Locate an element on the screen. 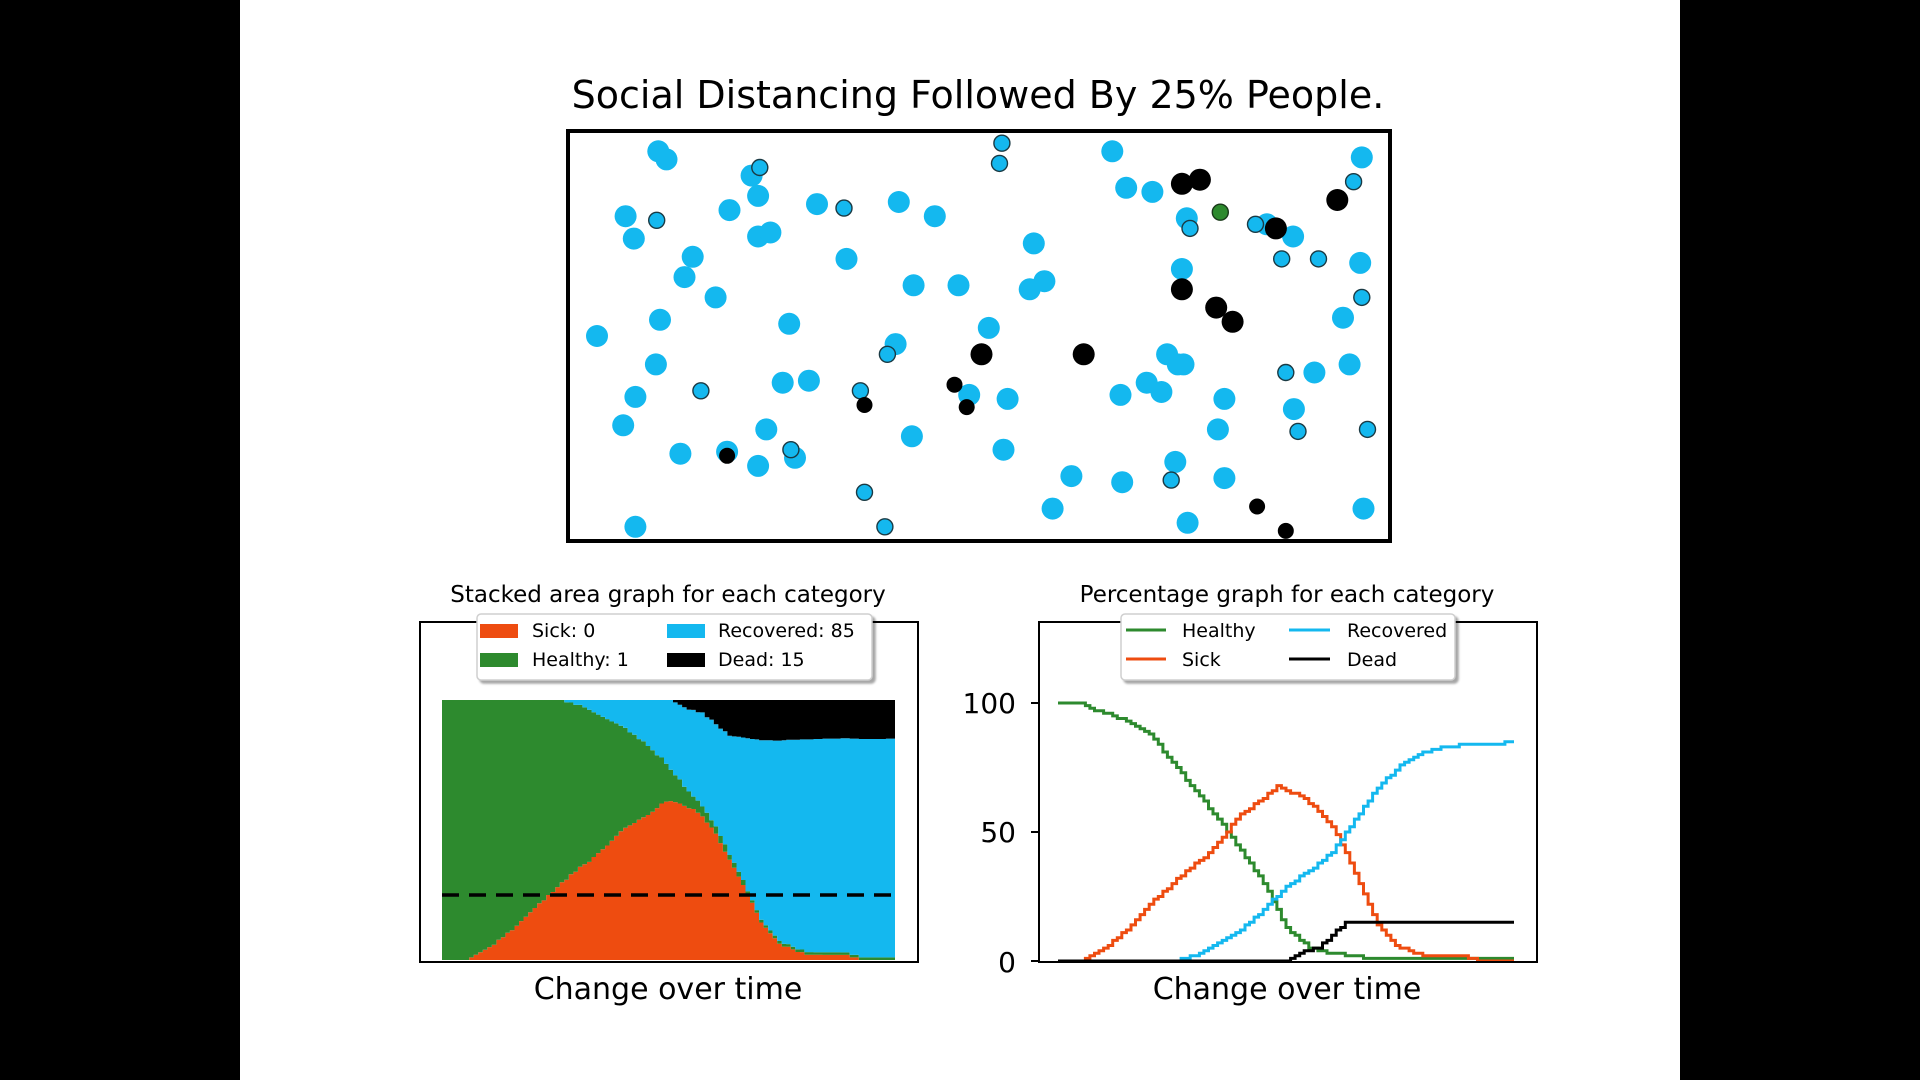  percentage-xlabel: Change over time is located at coordinates (1287, 989).